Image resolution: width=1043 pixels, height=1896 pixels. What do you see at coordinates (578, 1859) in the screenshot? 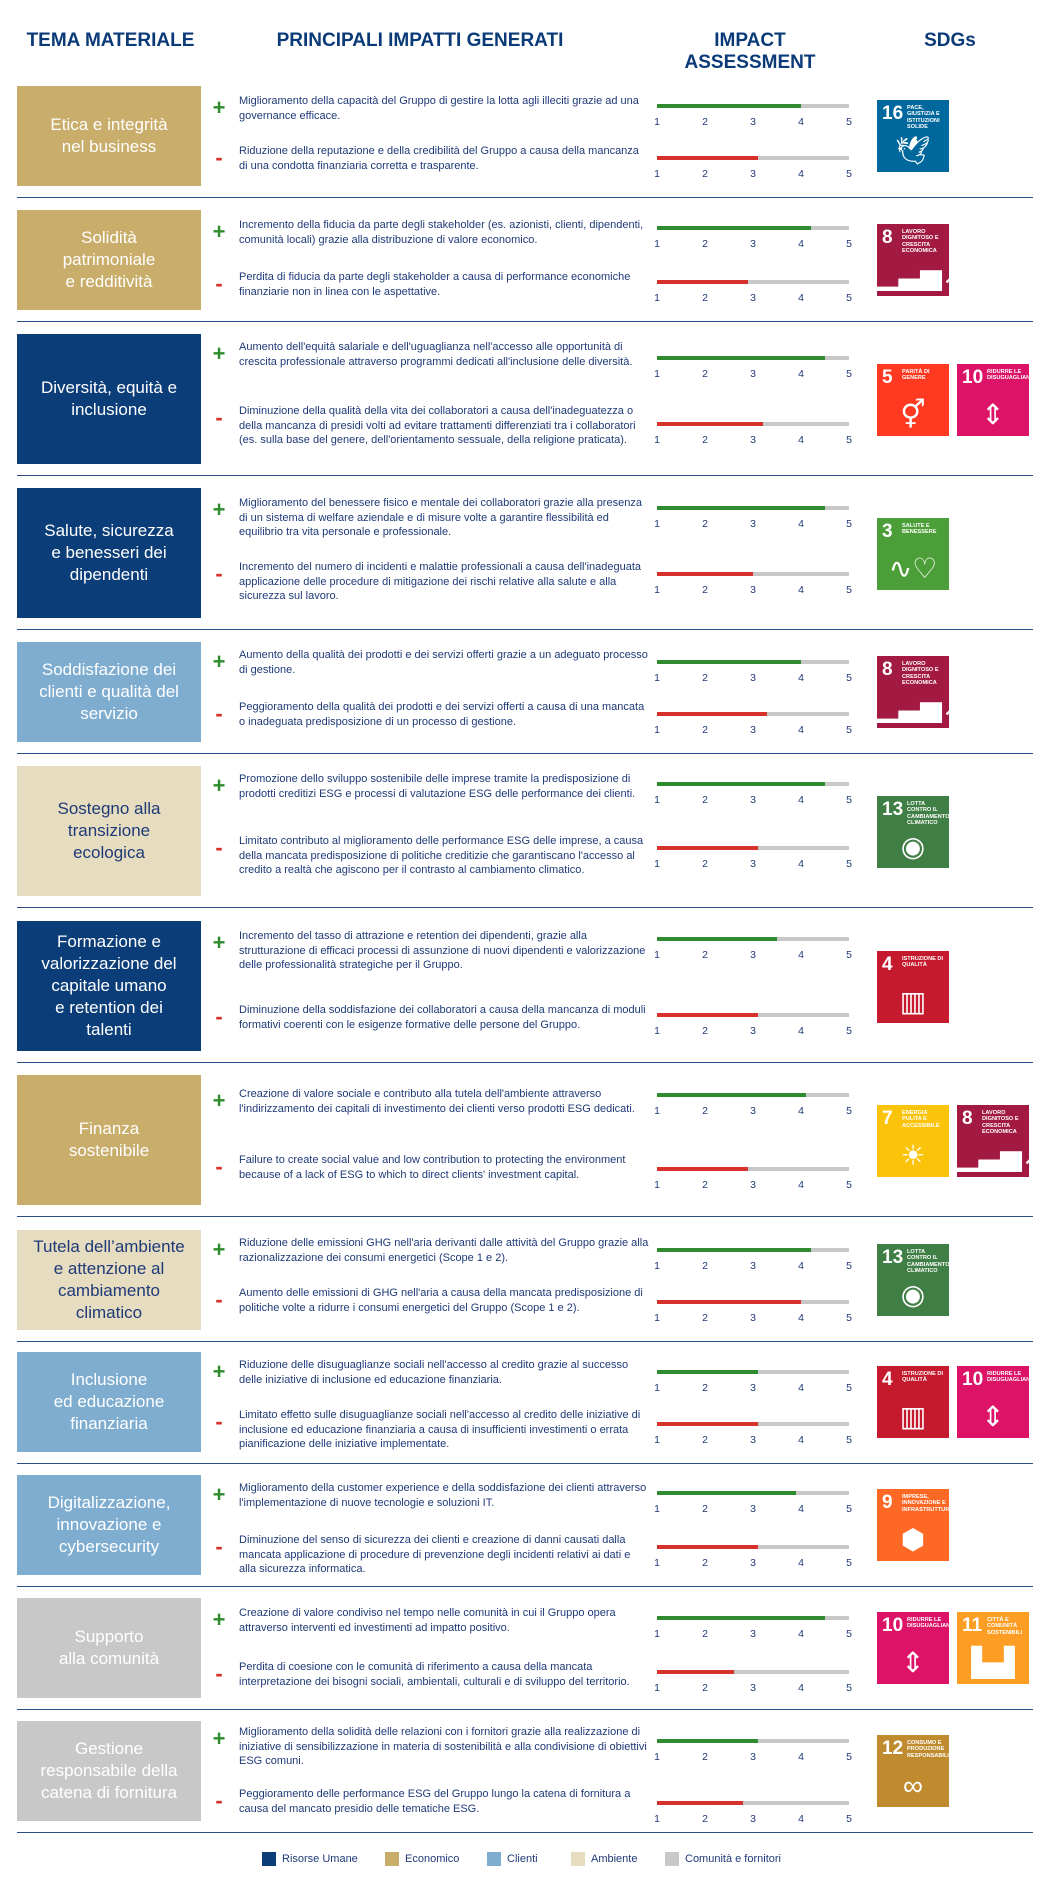
I see `legend-swatch` at bounding box center [578, 1859].